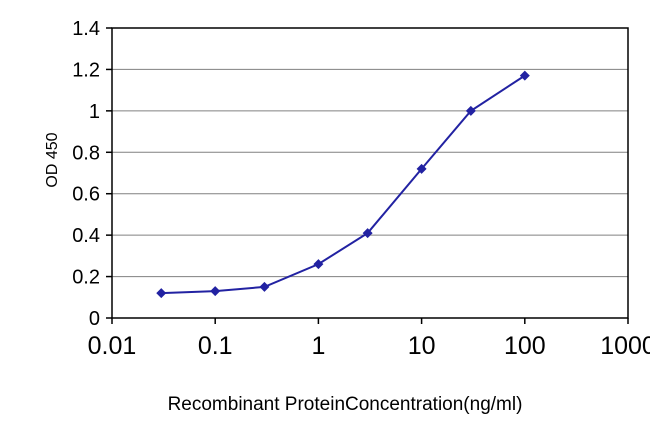 The image size is (650, 438). Describe the element at coordinates (112, 346) in the screenshot. I see `x-tick-label: 0.01` at that location.